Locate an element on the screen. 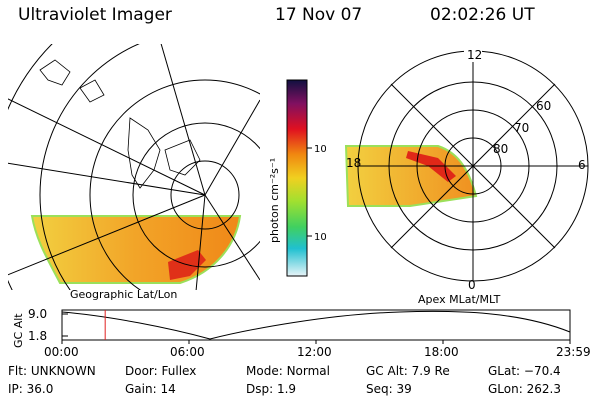 Image resolution: width=600 pixels, height=400 pixels. info-dsp: Dsp: 1.9 is located at coordinates (271, 389).